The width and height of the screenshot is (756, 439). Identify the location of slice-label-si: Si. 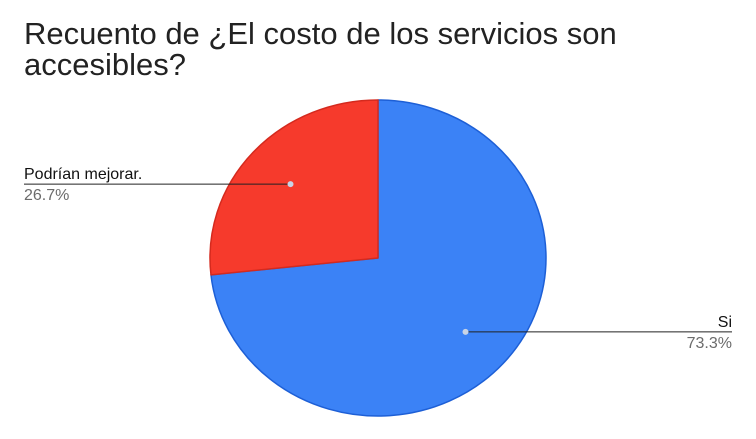
(725, 322).